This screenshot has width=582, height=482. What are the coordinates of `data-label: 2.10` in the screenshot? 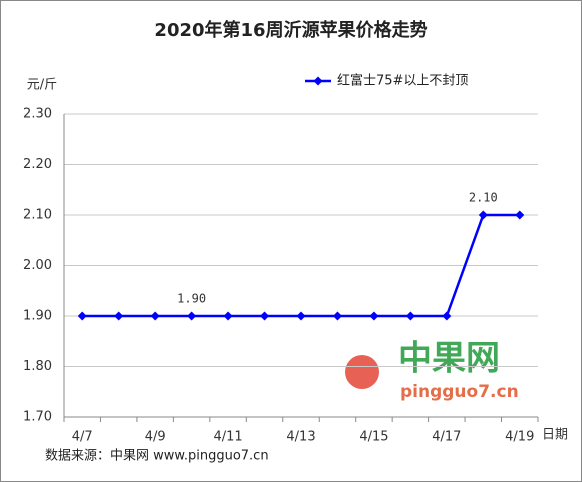 It's located at (483, 198).